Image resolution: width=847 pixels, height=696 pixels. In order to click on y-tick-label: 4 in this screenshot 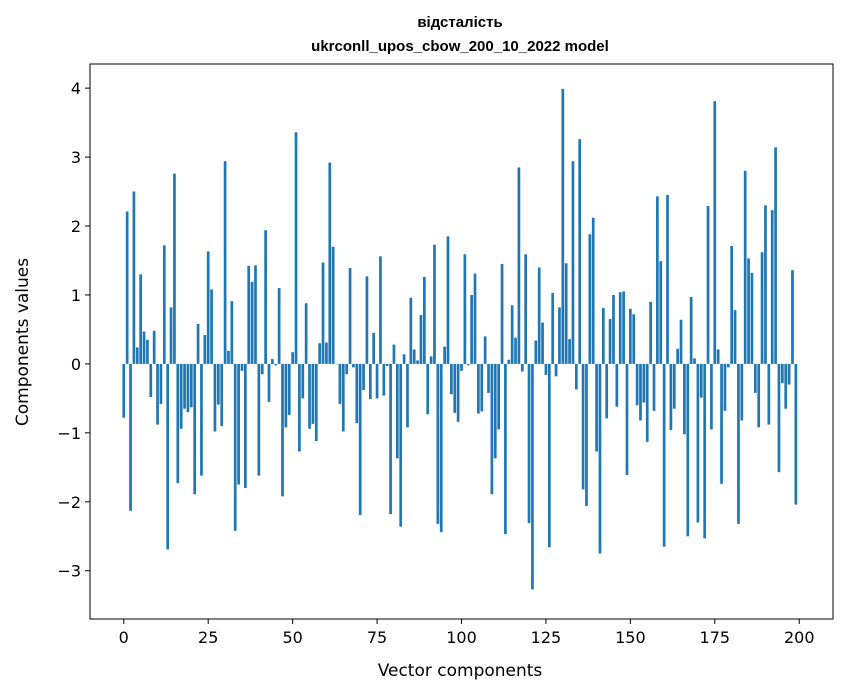, I will do `click(76, 88)`.